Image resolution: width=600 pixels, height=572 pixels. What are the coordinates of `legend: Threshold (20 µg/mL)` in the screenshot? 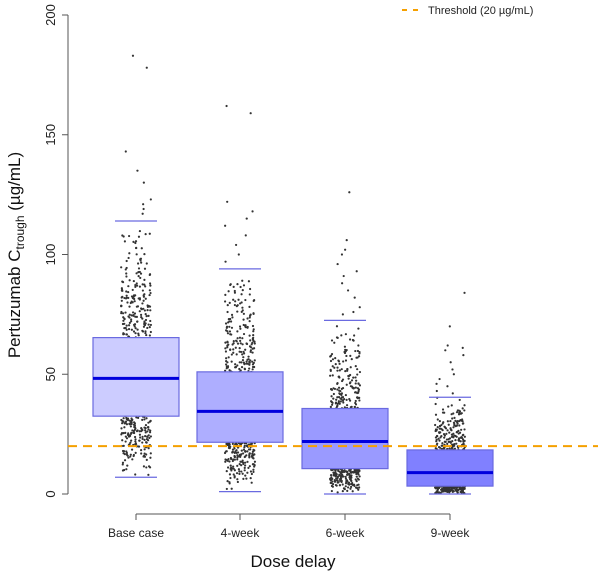 It's located at (467, 11).